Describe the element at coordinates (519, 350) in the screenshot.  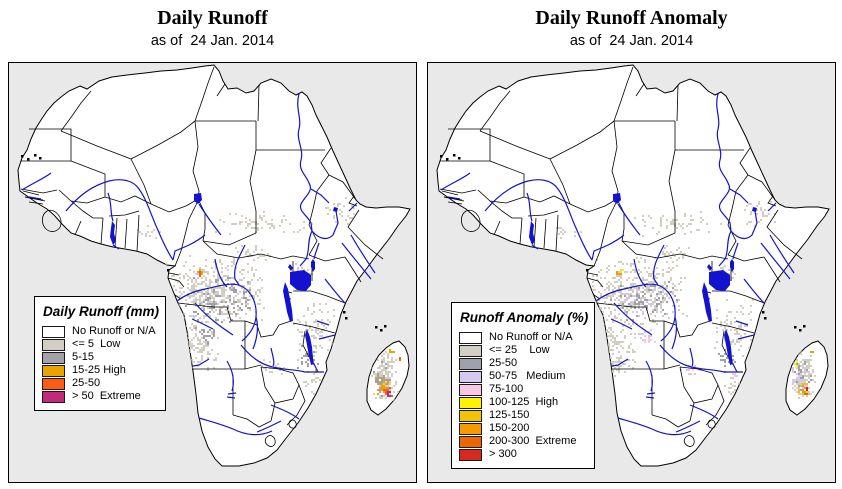
I see `legend-label: <= 25 Low` at that location.